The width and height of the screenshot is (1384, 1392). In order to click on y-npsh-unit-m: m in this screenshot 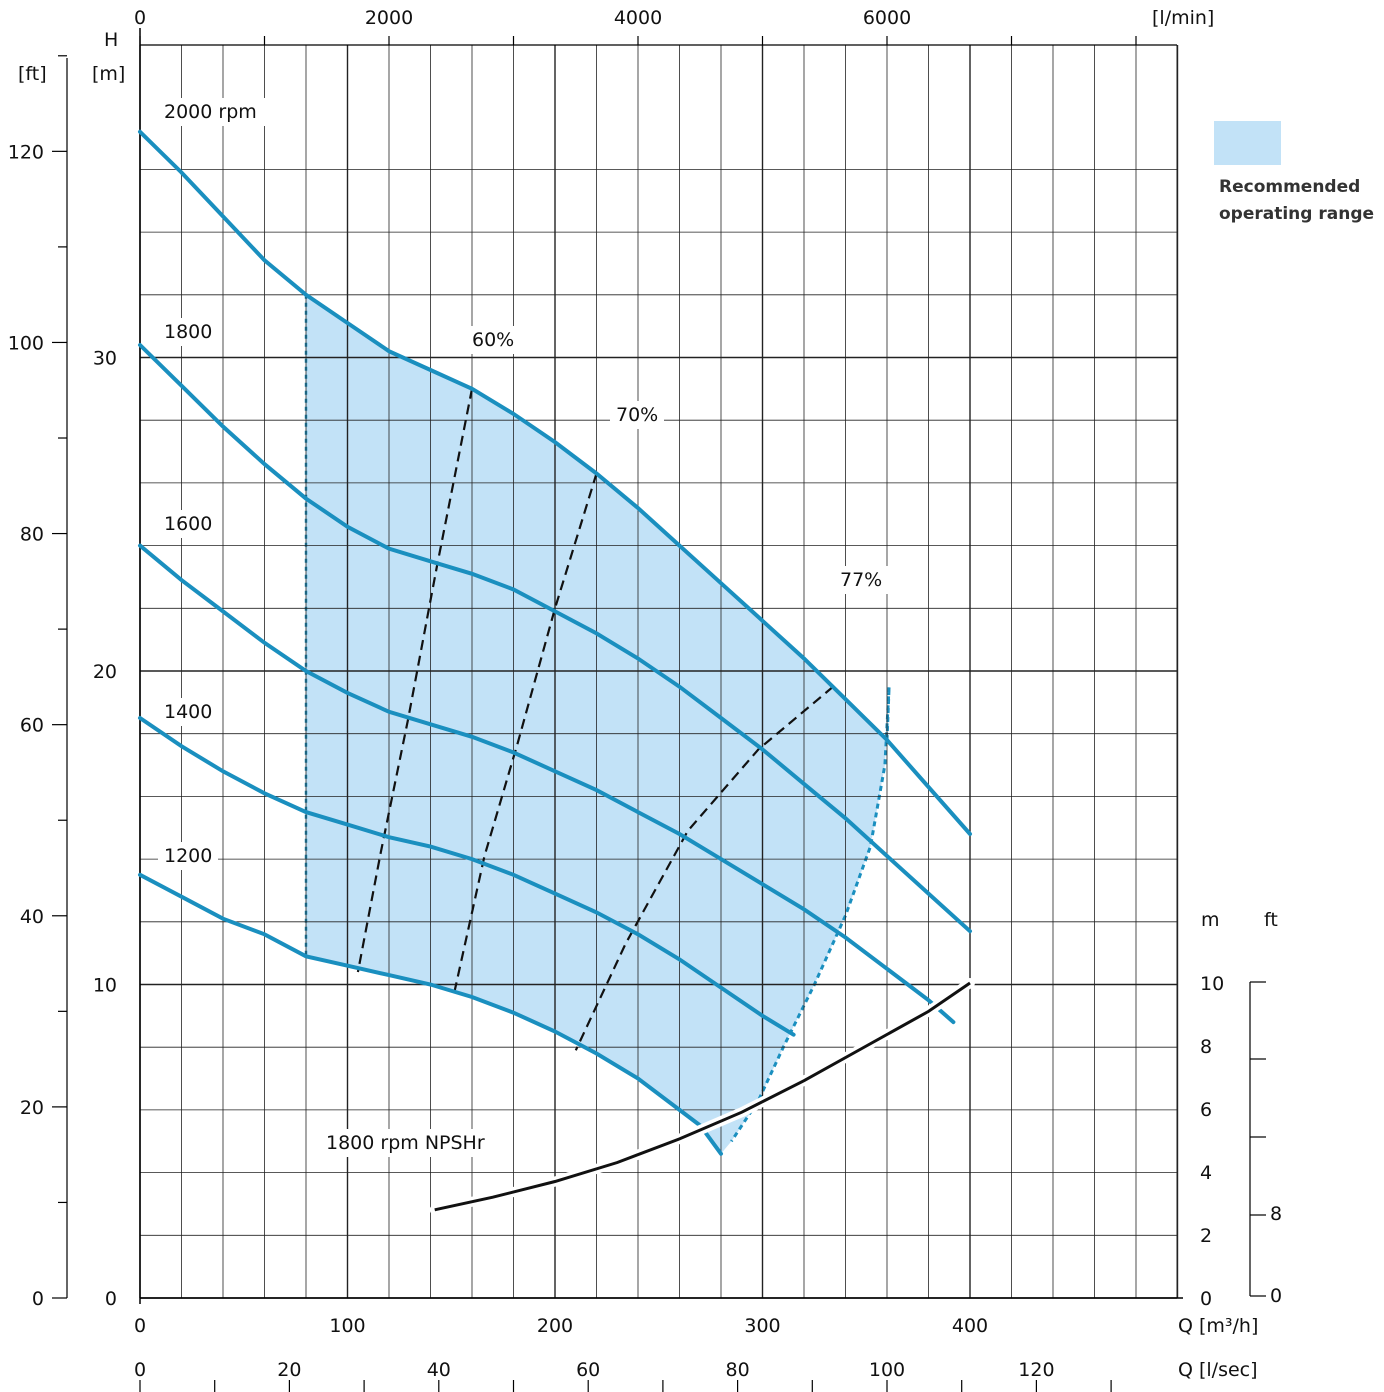, I will do `click(1210, 920)`.